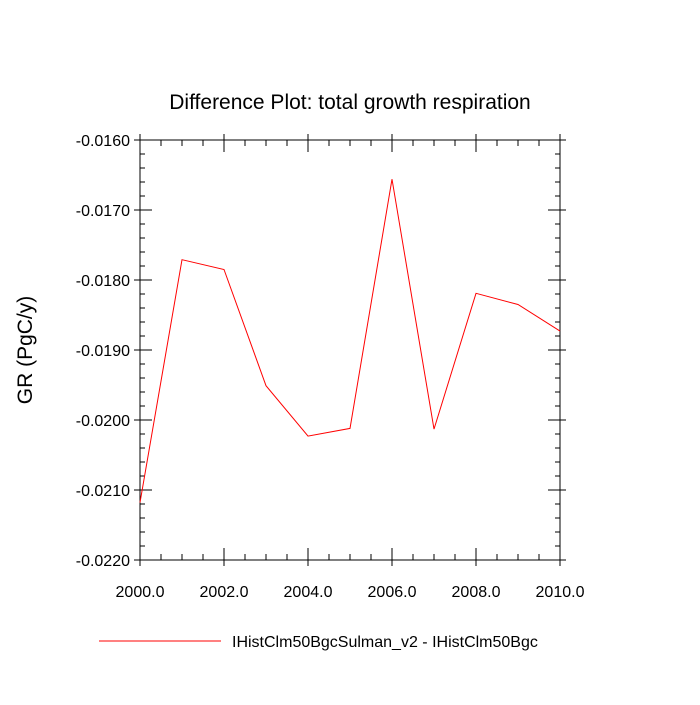 The image size is (700, 705). Describe the element at coordinates (476, 592) in the screenshot. I see `x-tick-label: 2008.0` at that location.